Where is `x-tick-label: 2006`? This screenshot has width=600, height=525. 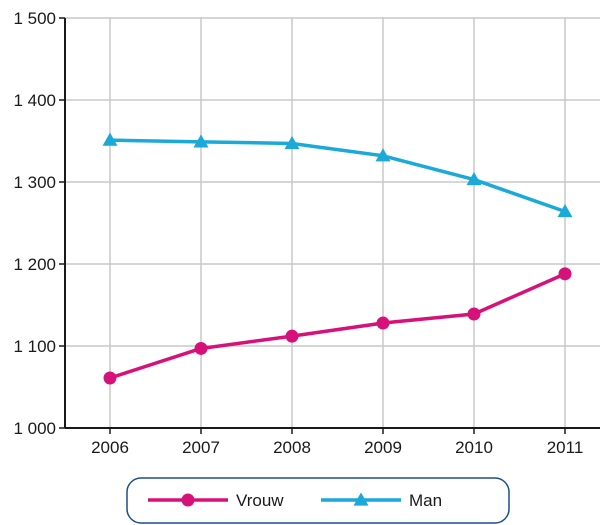
x-tick-label: 2006 is located at coordinates (110, 447).